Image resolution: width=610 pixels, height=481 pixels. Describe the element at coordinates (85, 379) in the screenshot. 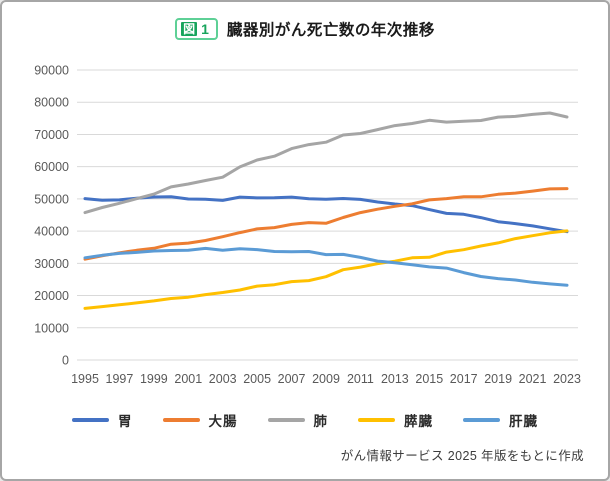

I see `x-axis-tick-label: 1995` at that location.